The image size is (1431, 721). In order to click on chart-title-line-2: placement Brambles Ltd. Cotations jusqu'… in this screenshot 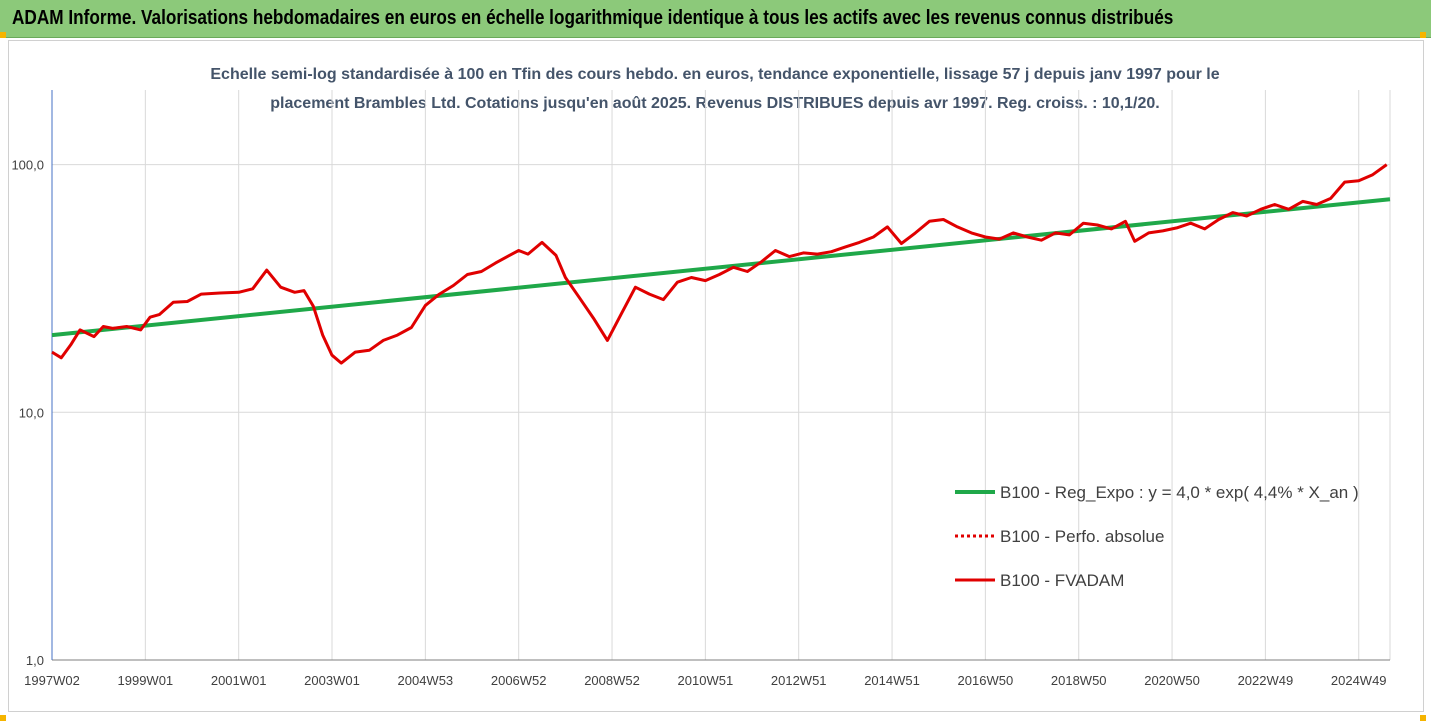, I will do `click(715, 103)`.